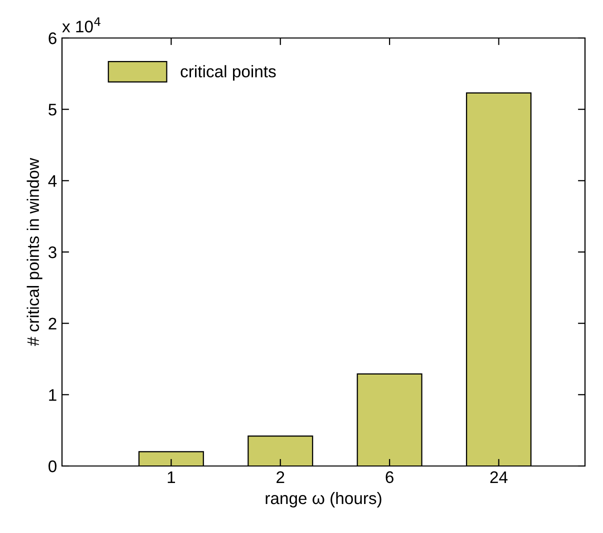 The width and height of the screenshot is (603, 533). What do you see at coordinates (172, 477) in the screenshot?
I see `x-tick-label: 1` at bounding box center [172, 477].